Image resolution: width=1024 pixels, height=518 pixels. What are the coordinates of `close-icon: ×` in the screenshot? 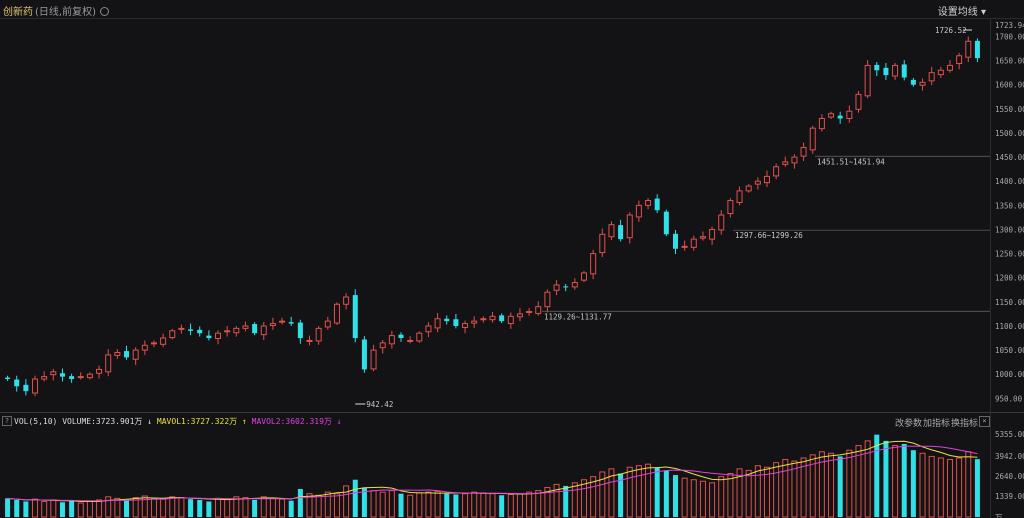 It's located at (984, 421).